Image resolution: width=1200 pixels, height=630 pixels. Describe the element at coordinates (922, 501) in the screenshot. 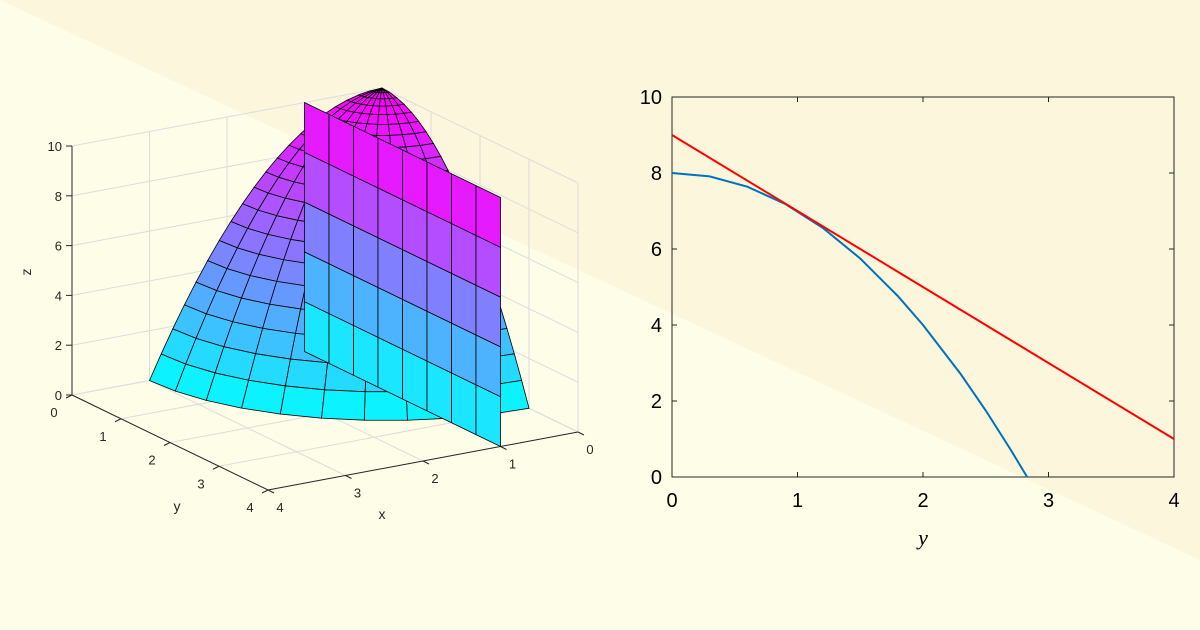

I see `x-tick-label-2d: 2` at that location.